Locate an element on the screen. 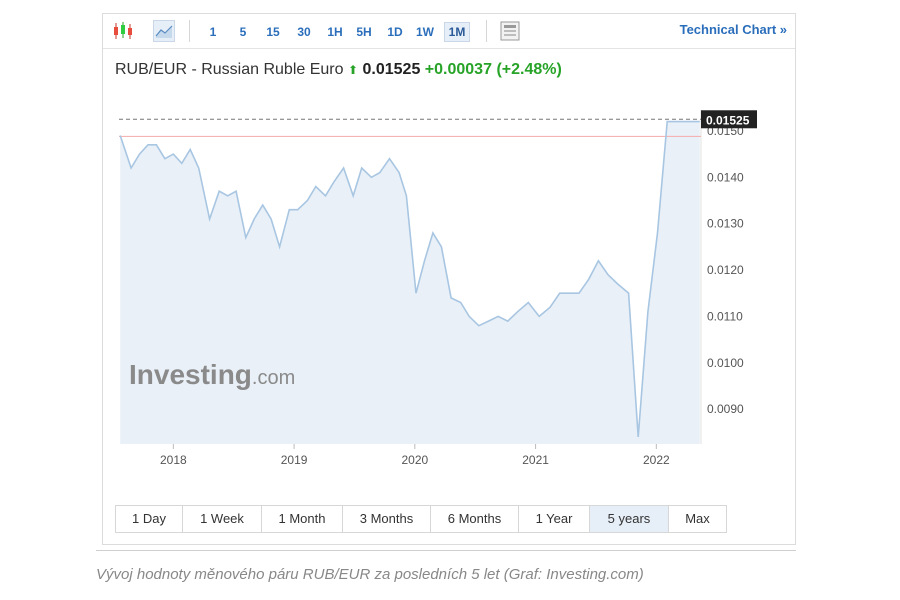  area-chart-icon is located at coordinates (164, 31).